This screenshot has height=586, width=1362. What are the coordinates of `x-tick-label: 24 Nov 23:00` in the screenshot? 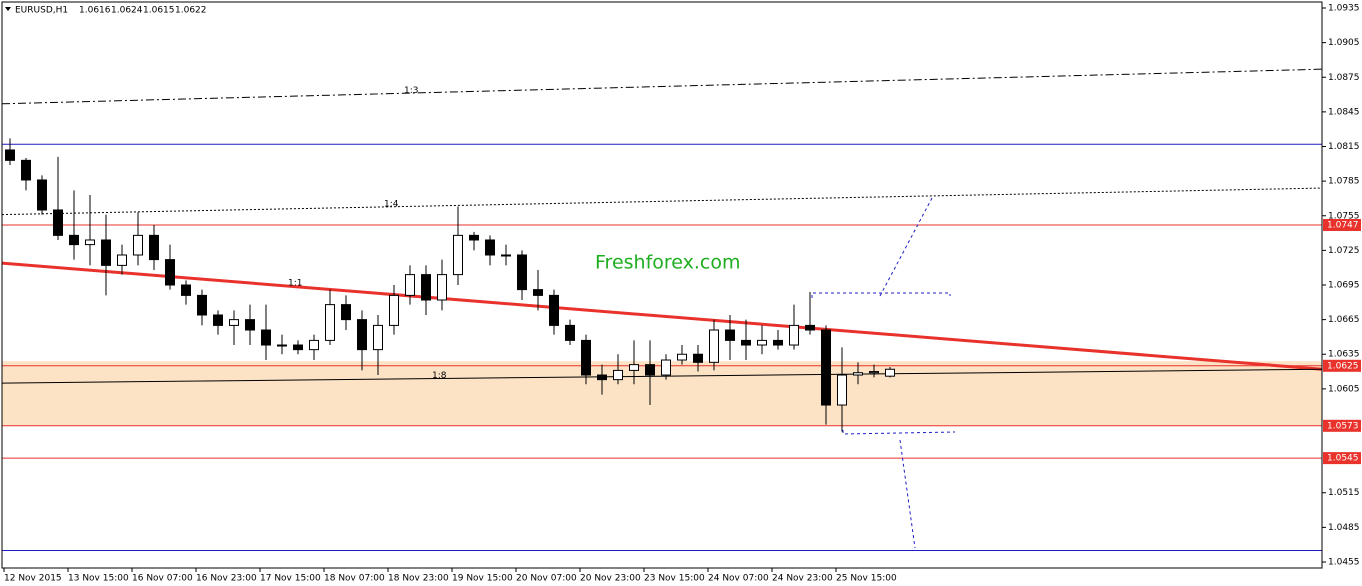 It's located at (802, 579).